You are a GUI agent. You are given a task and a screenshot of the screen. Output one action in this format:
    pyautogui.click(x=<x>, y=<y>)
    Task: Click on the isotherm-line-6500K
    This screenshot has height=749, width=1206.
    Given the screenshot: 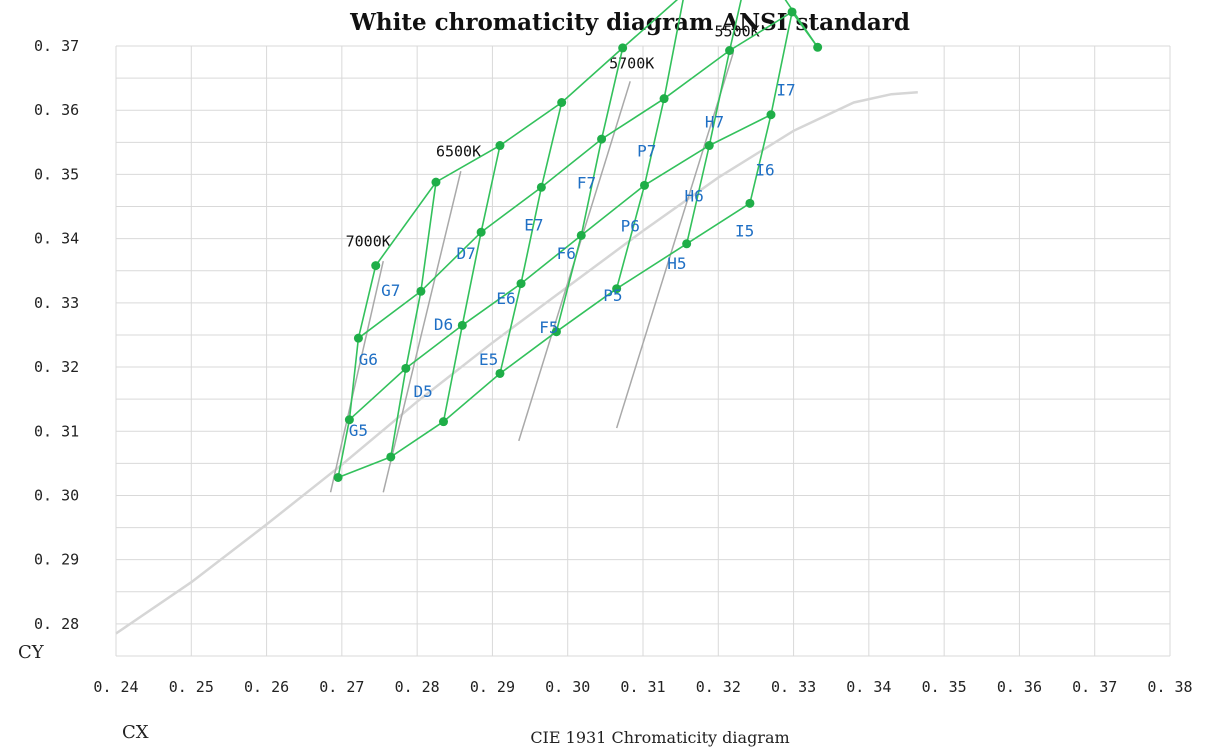 What is the action you would take?
    pyautogui.click(x=422, y=332)
    